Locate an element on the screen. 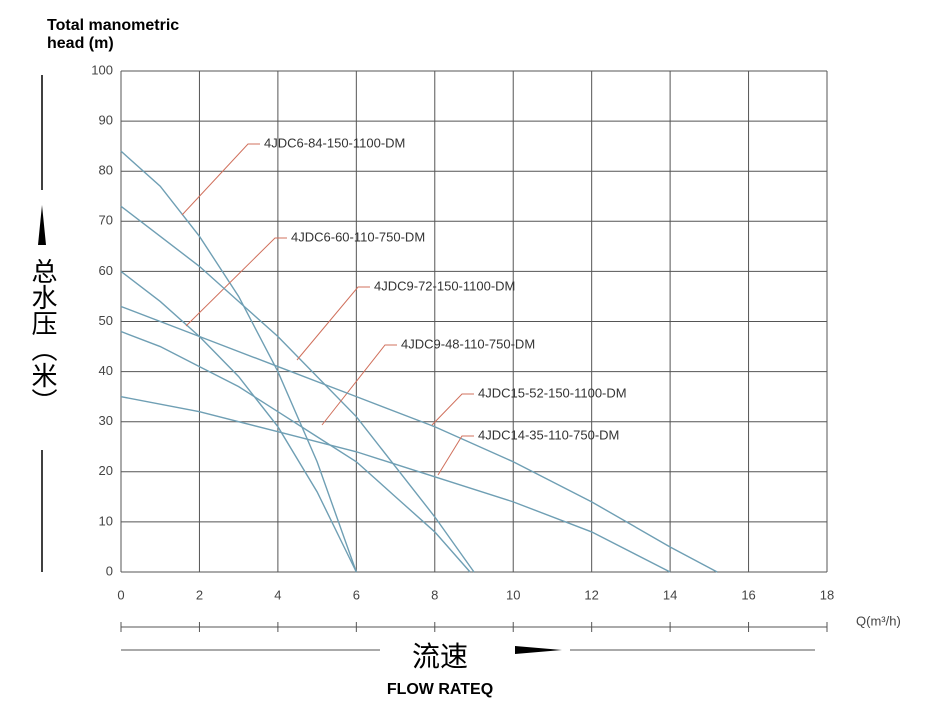 Image resolution: width=944 pixels, height=705 pixels. x-axis-title: Q(m³/h) is located at coordinates (878, 620).